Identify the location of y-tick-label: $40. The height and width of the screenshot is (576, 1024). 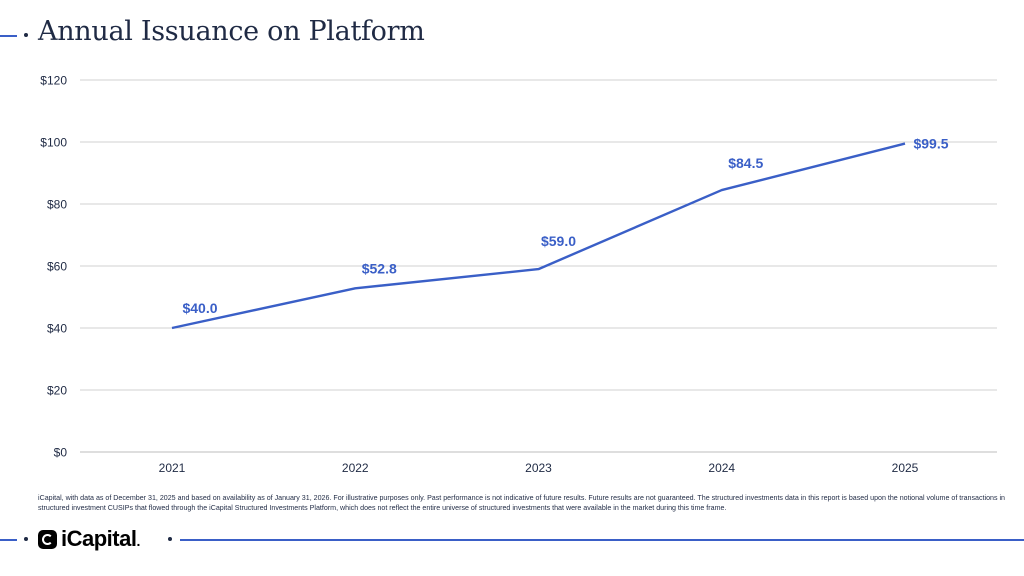
(57, 329).